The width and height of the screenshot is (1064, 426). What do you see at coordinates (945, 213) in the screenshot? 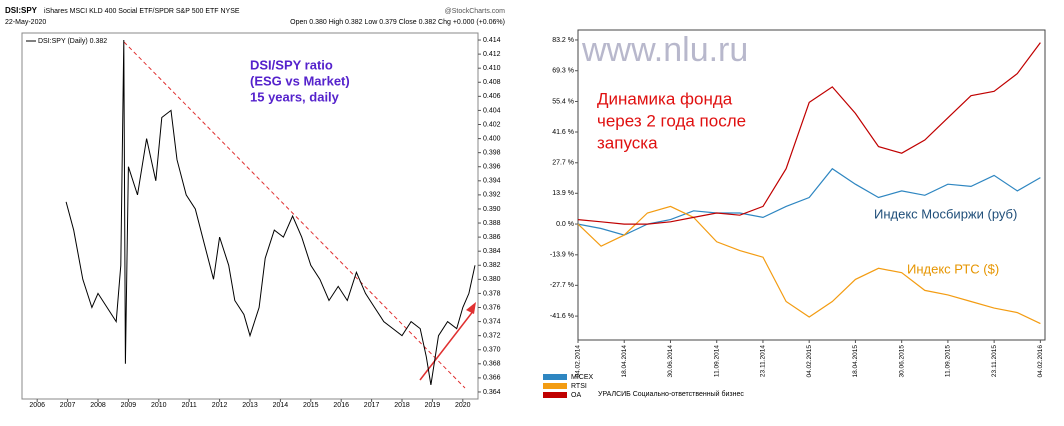
I see `series-label: Индекс Мосбиржи (руб)` at bounding box center [945, 213].